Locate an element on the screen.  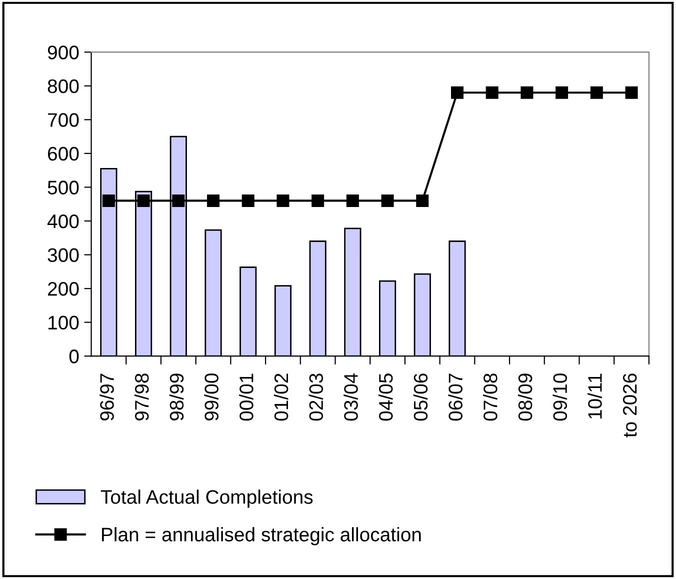
x-tick-label: 05/06 is located at coordinates (420, 397).